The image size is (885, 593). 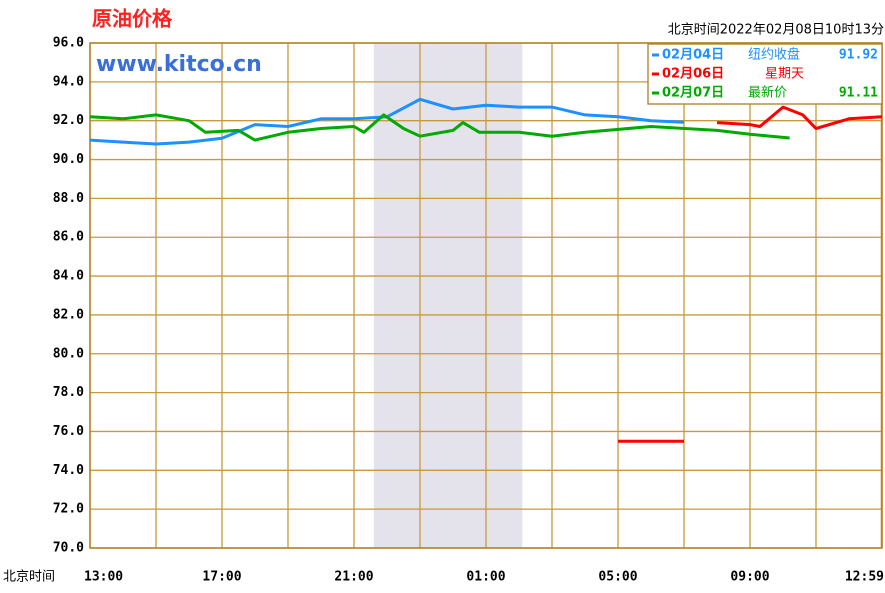 What do you see at coordinates (784, 74) in the screenshot?
I see `legend-status: 星期天` at bounding box center [784, 74].